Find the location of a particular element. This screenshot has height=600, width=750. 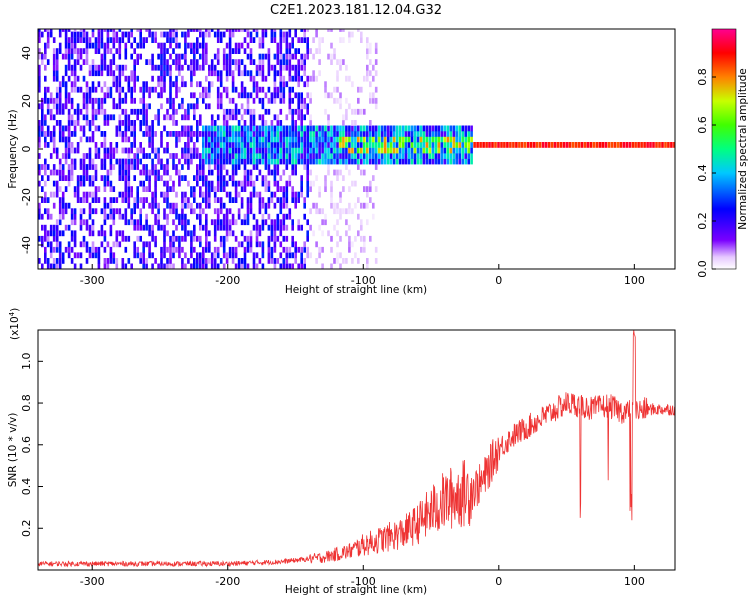

spectrogram-xlabel: Height of straight line (km) is located at coordinates (356, 290).